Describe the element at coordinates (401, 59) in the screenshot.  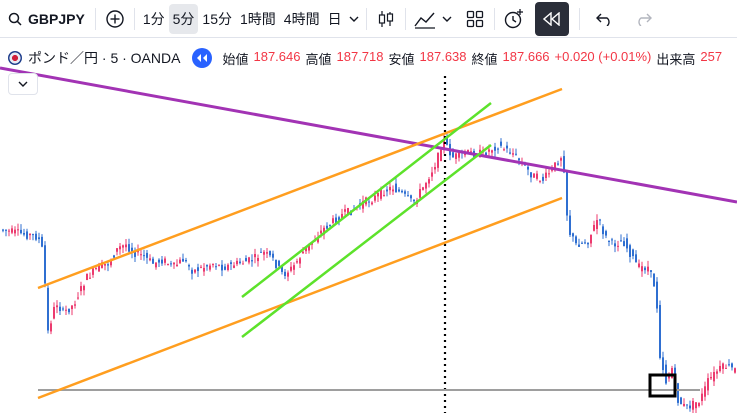
I see `low-label: 安値` at that location.